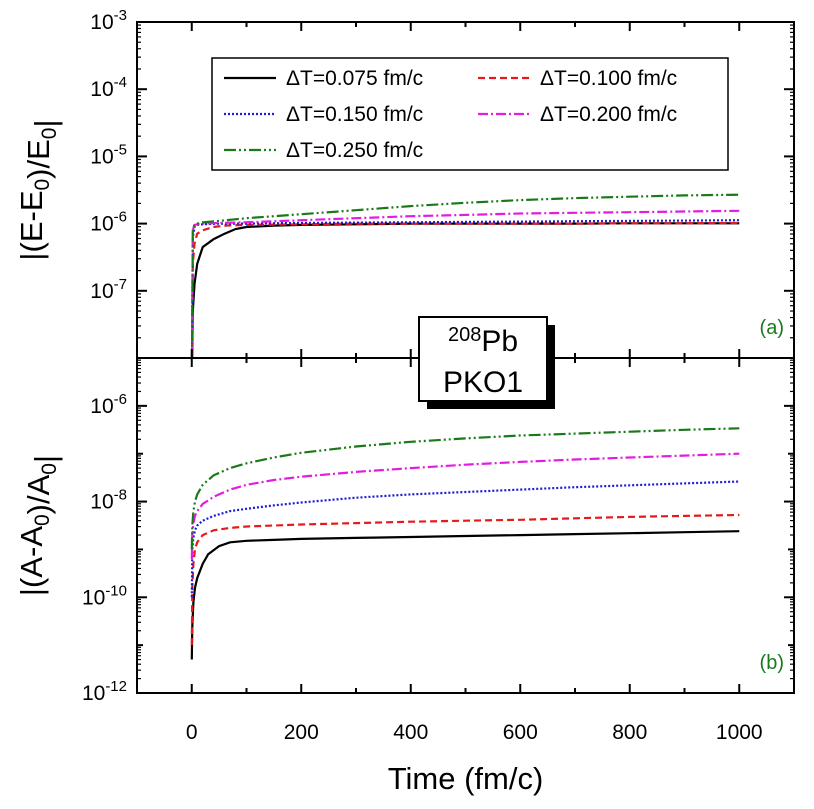 The image size is (814, 809). Describe the element at coordinates (629, 732) in the screenshot. I see `x-tick-label: 800` at that location.